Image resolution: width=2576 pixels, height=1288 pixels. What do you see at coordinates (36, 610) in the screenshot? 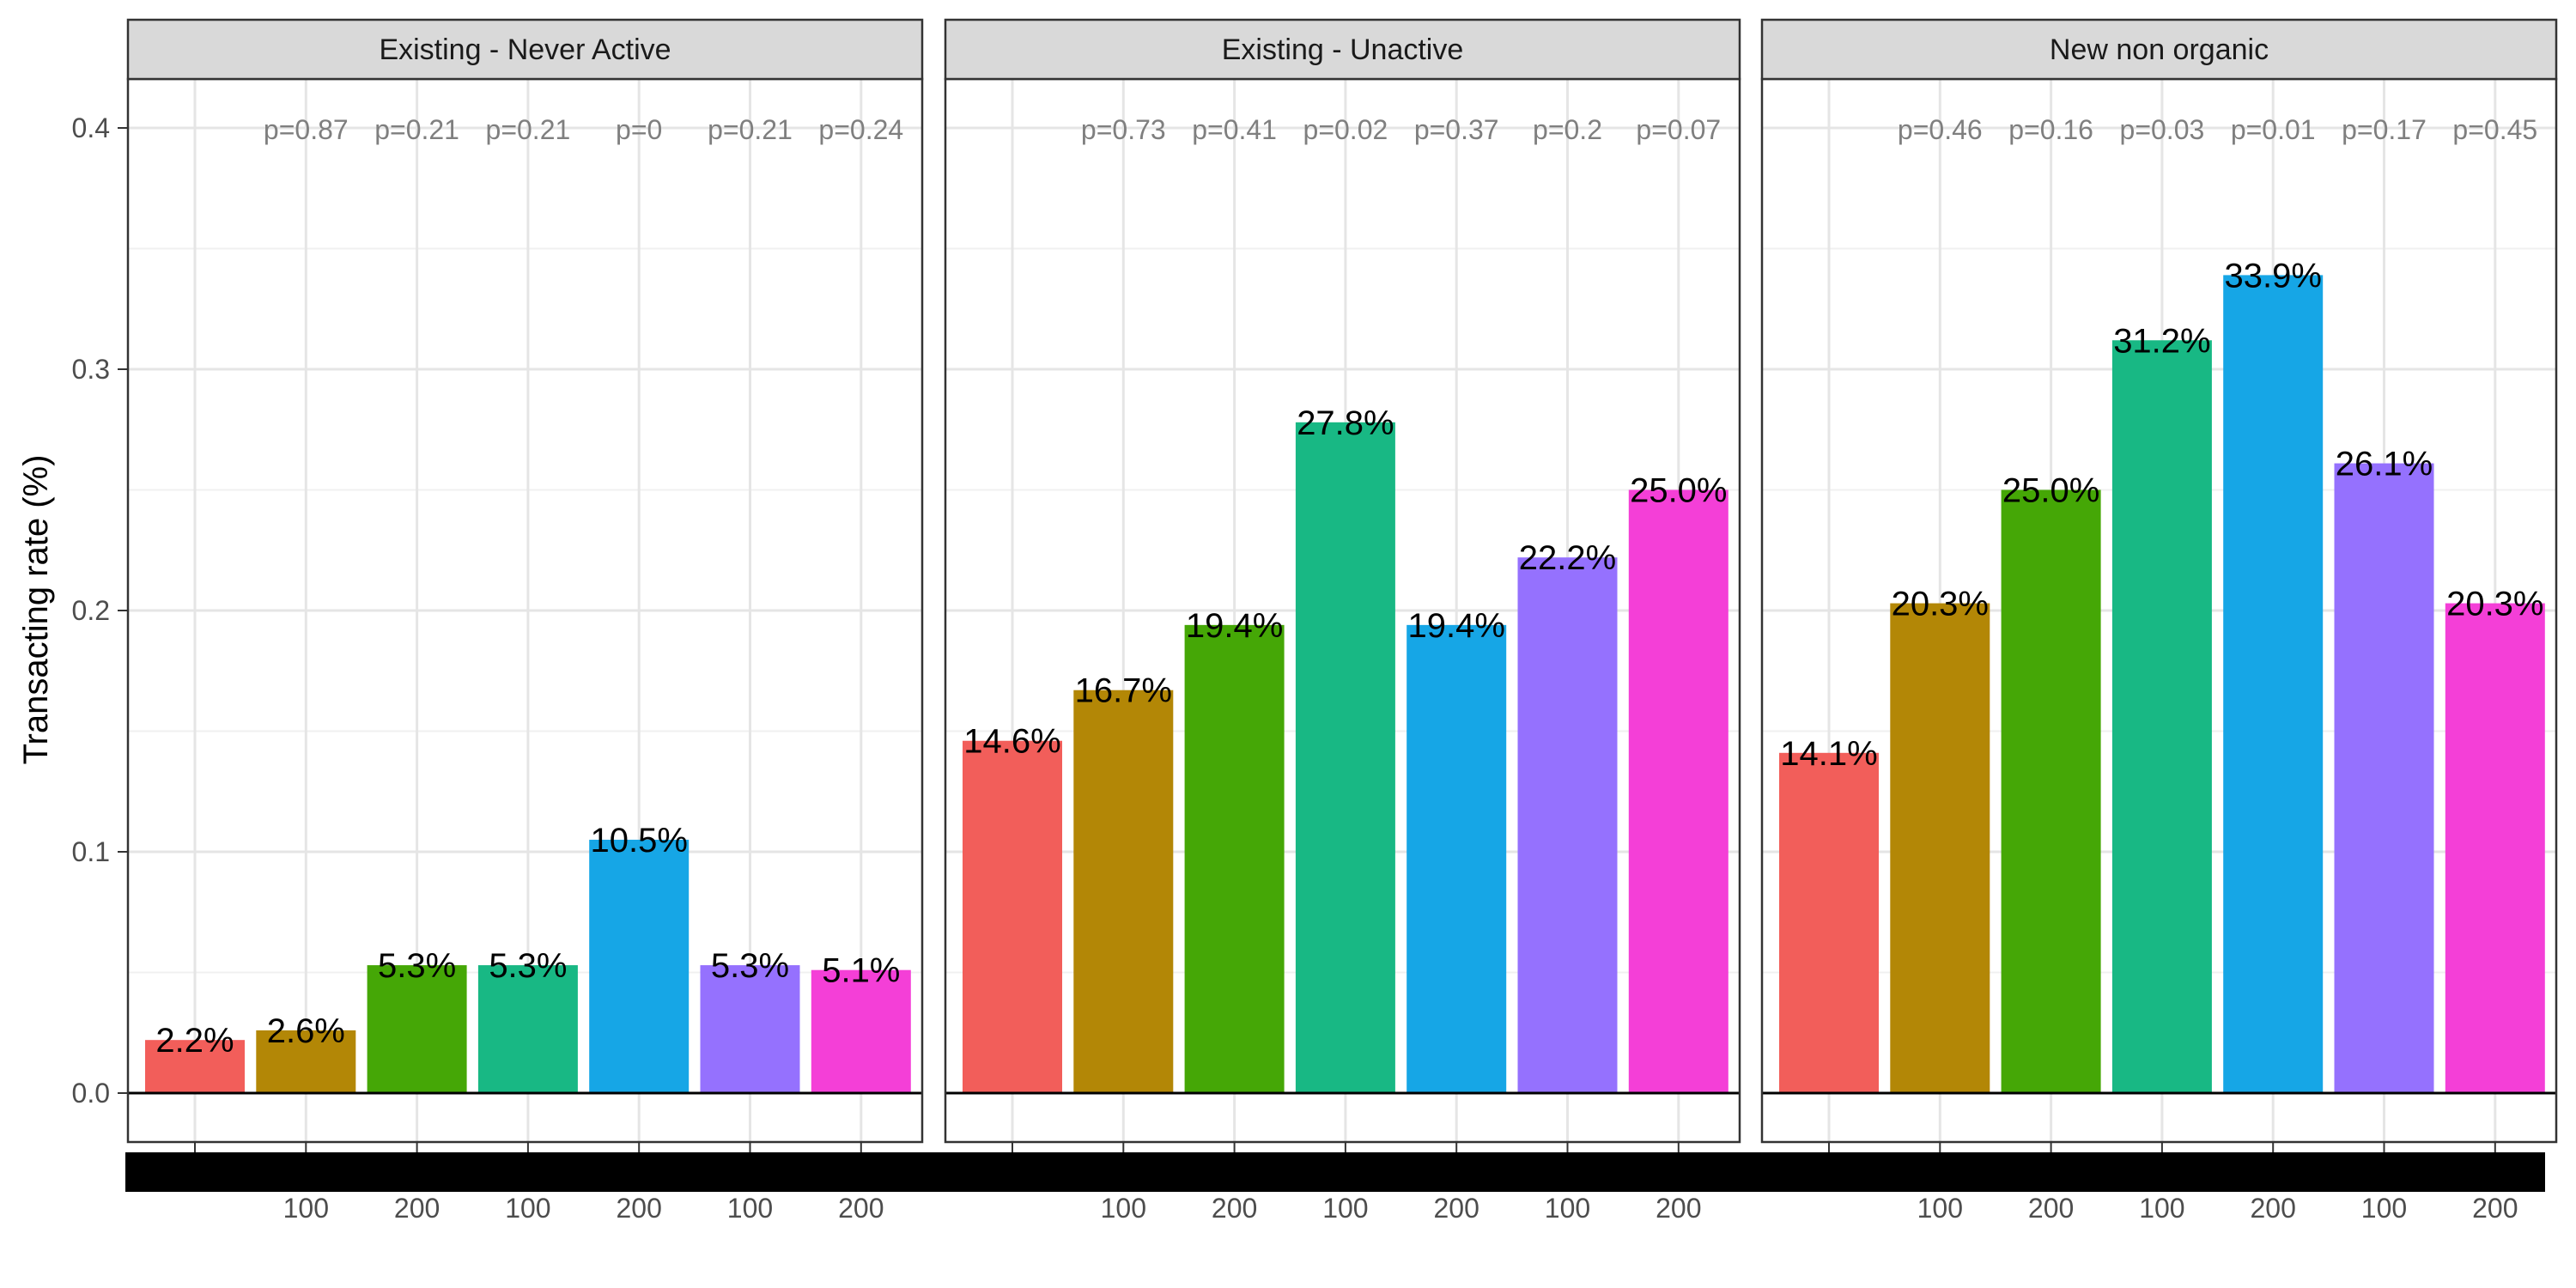
I see `y-axis-title: Transacting rate (%)` at bounding box center [36, 610].